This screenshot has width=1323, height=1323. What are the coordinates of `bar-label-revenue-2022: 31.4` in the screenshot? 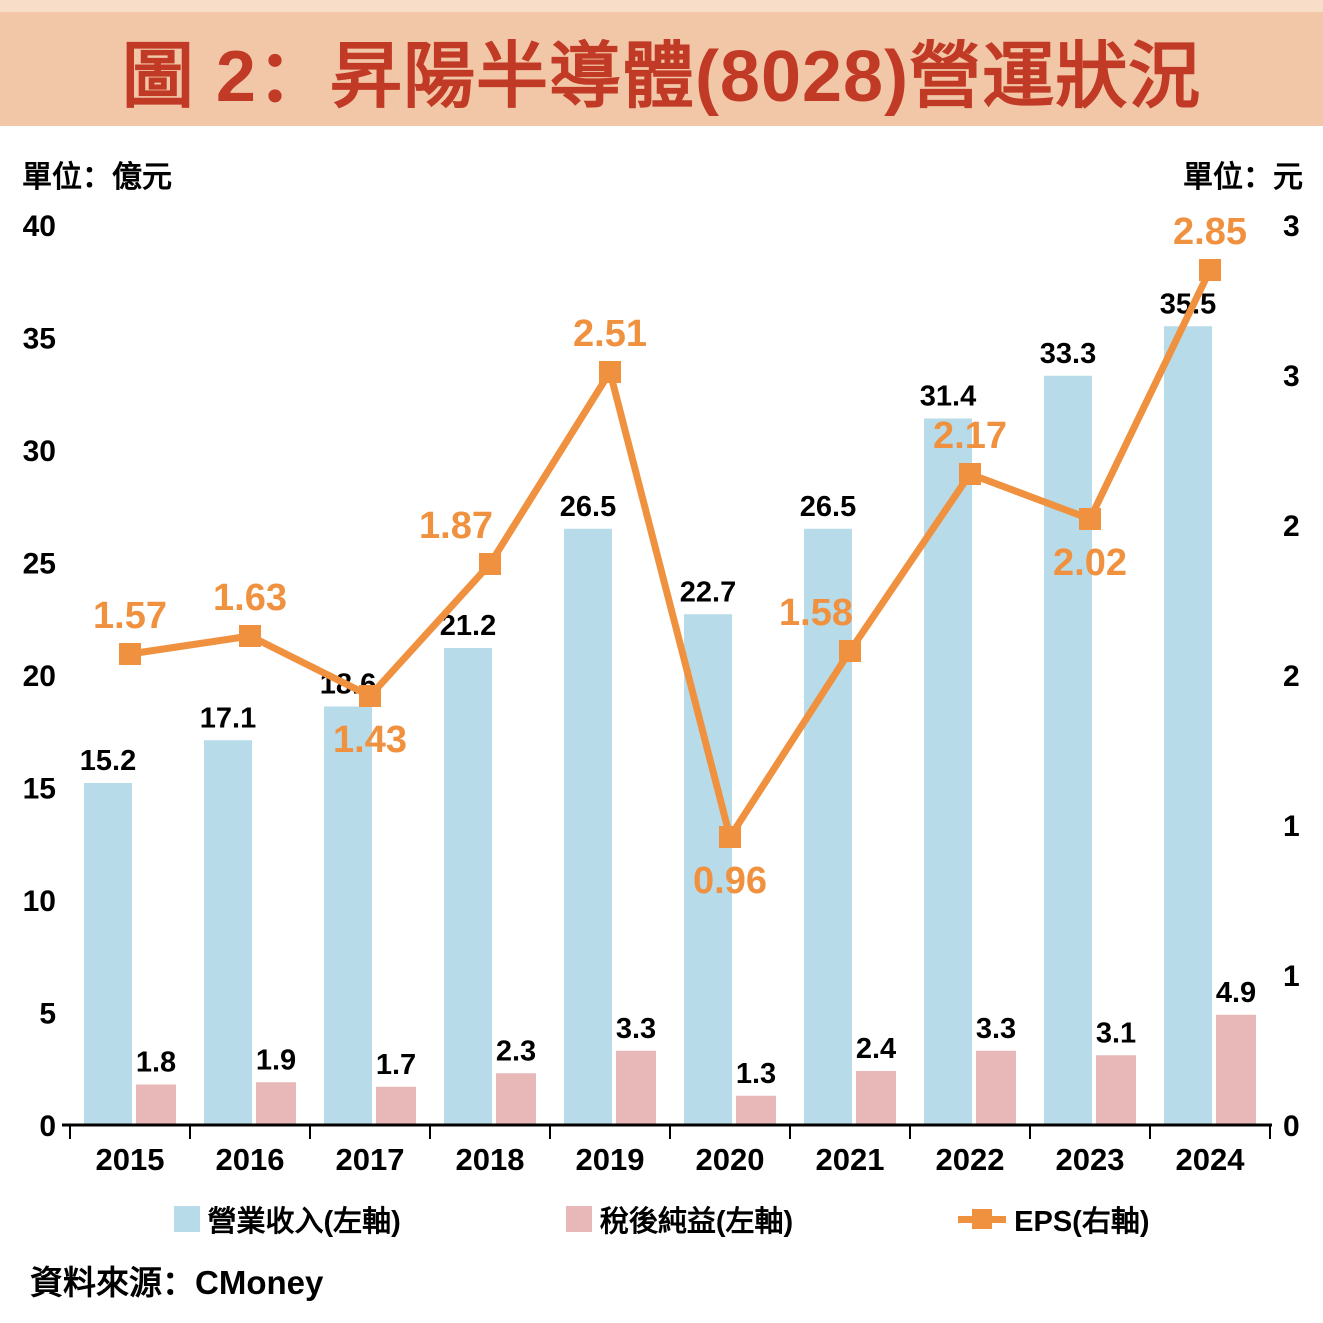 It's located at (948, 397).